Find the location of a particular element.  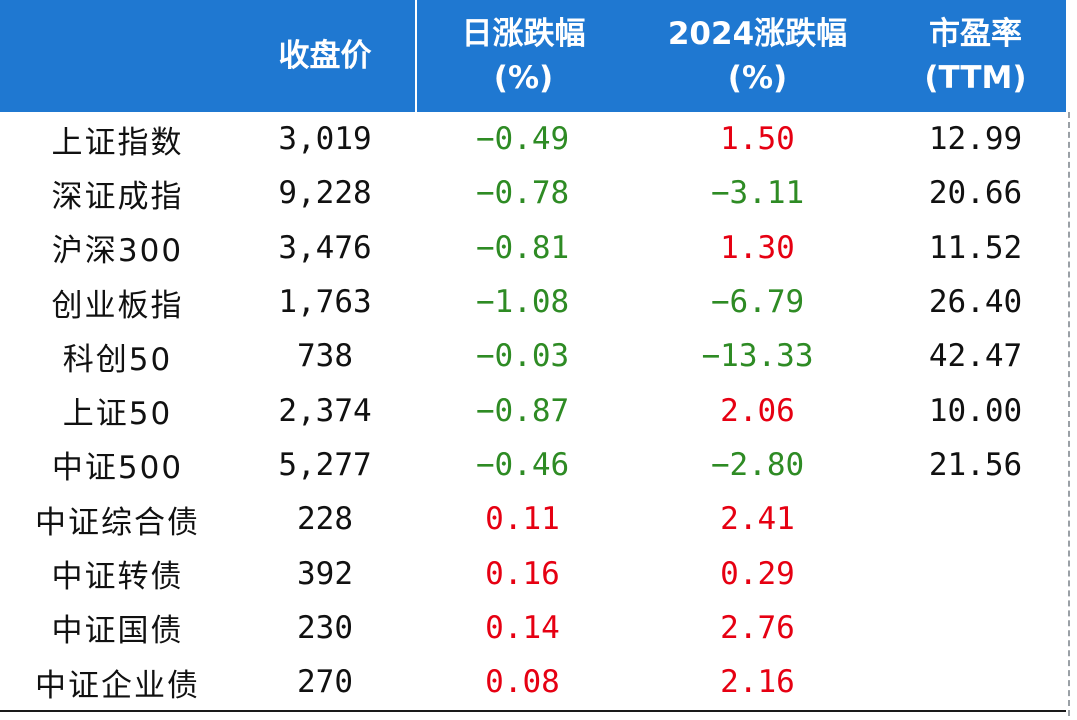

ytd-change: 2.06 is located at coordinates (757, 410).